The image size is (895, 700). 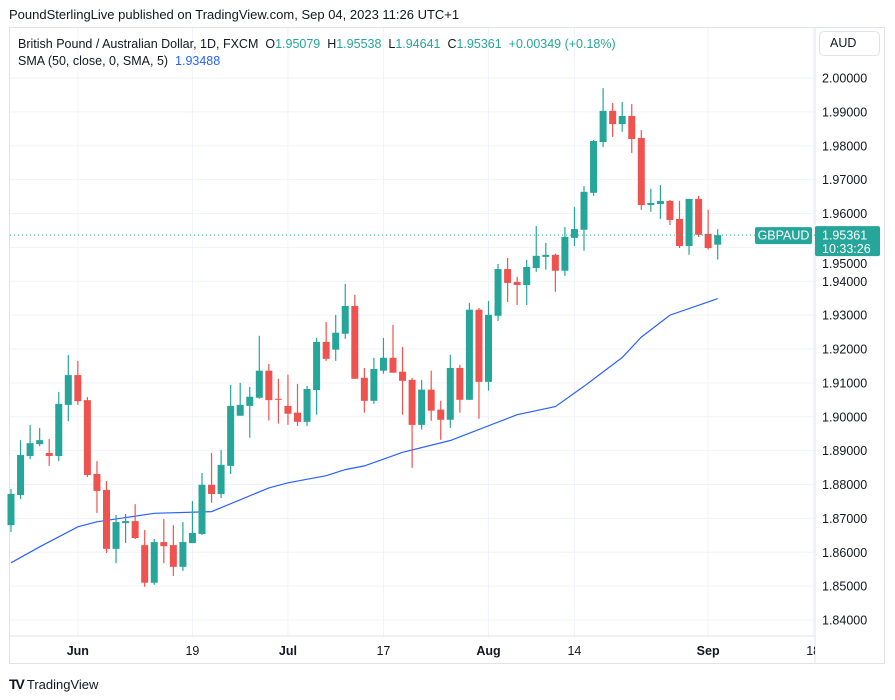 I want to click on tradingview-logo-text: TradingView, so click(x=62, y=684).